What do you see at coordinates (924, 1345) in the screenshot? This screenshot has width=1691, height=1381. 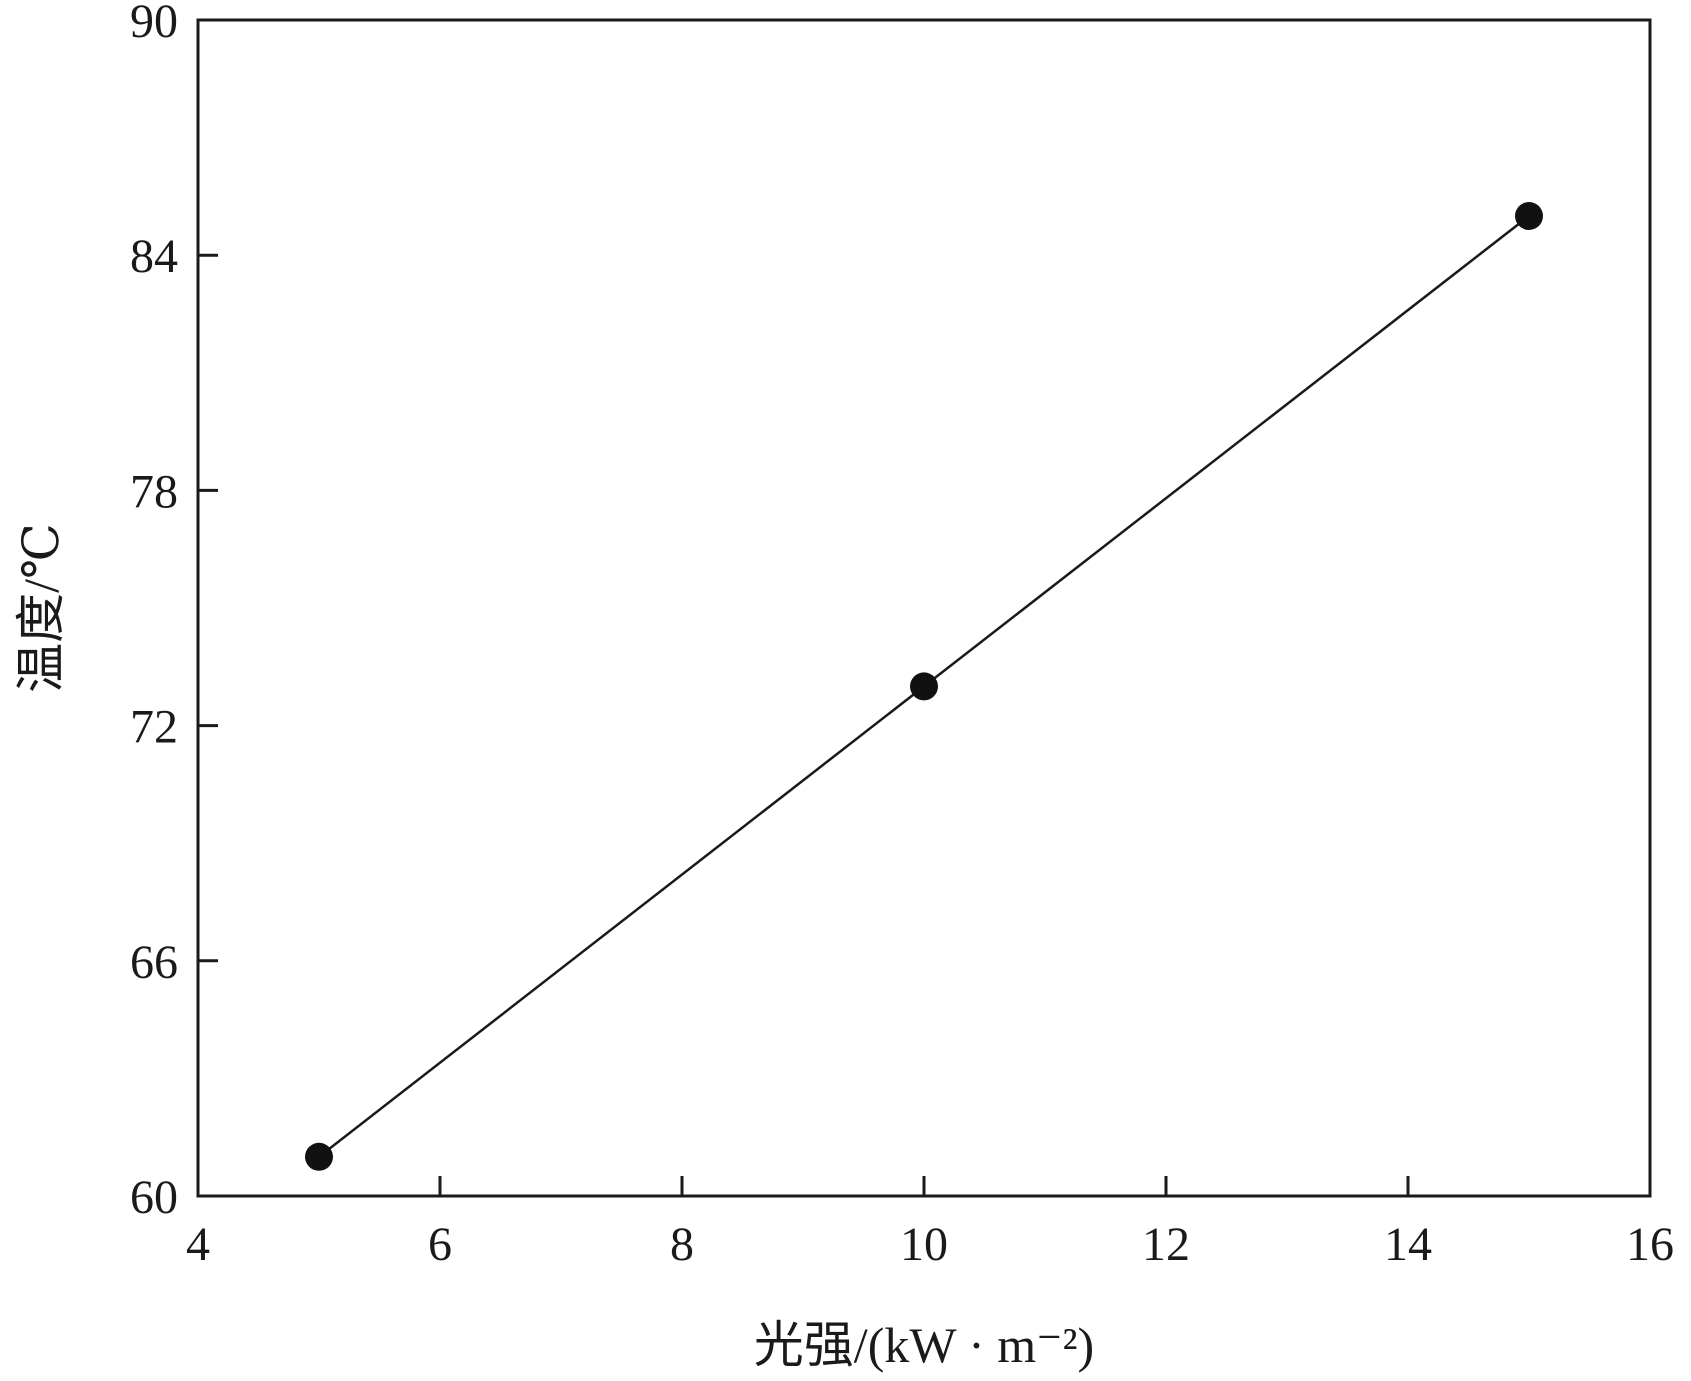 I see `x-axis-title: 光强/(kW · m⁻²)` at bounding box center [924, 1345].